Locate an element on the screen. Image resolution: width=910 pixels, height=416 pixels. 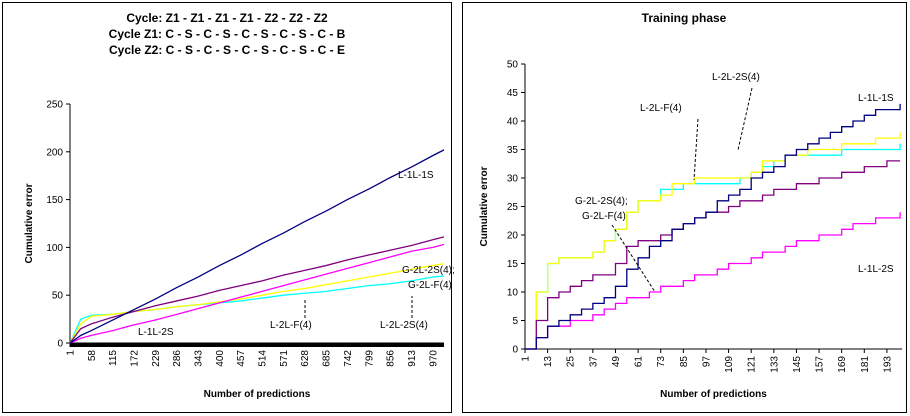
x-tick-label: 742 is located at coordinates (348, 358).